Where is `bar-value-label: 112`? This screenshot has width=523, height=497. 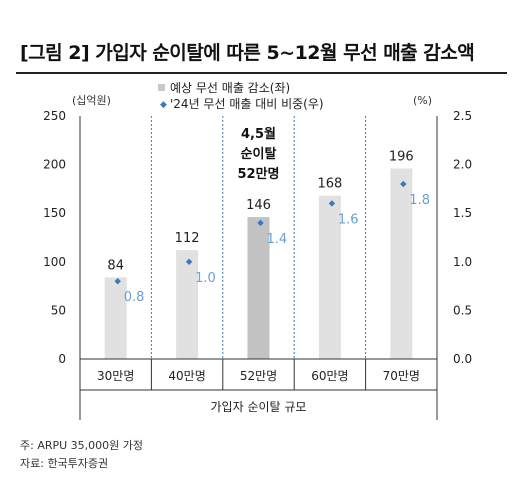 bar-value-label: 112 is located at coordinates (187, 238).